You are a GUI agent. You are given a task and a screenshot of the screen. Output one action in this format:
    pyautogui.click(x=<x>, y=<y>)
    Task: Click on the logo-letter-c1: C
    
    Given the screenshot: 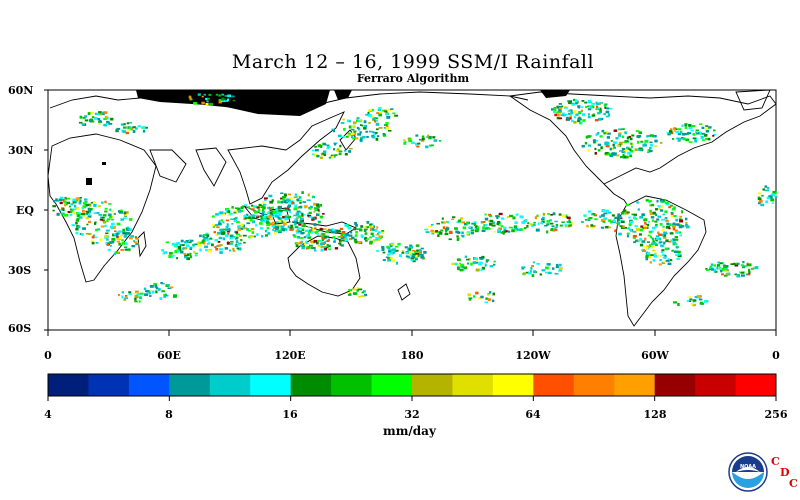 What is the action you would take?
    pyautogui.click(x=775, y=461)
    